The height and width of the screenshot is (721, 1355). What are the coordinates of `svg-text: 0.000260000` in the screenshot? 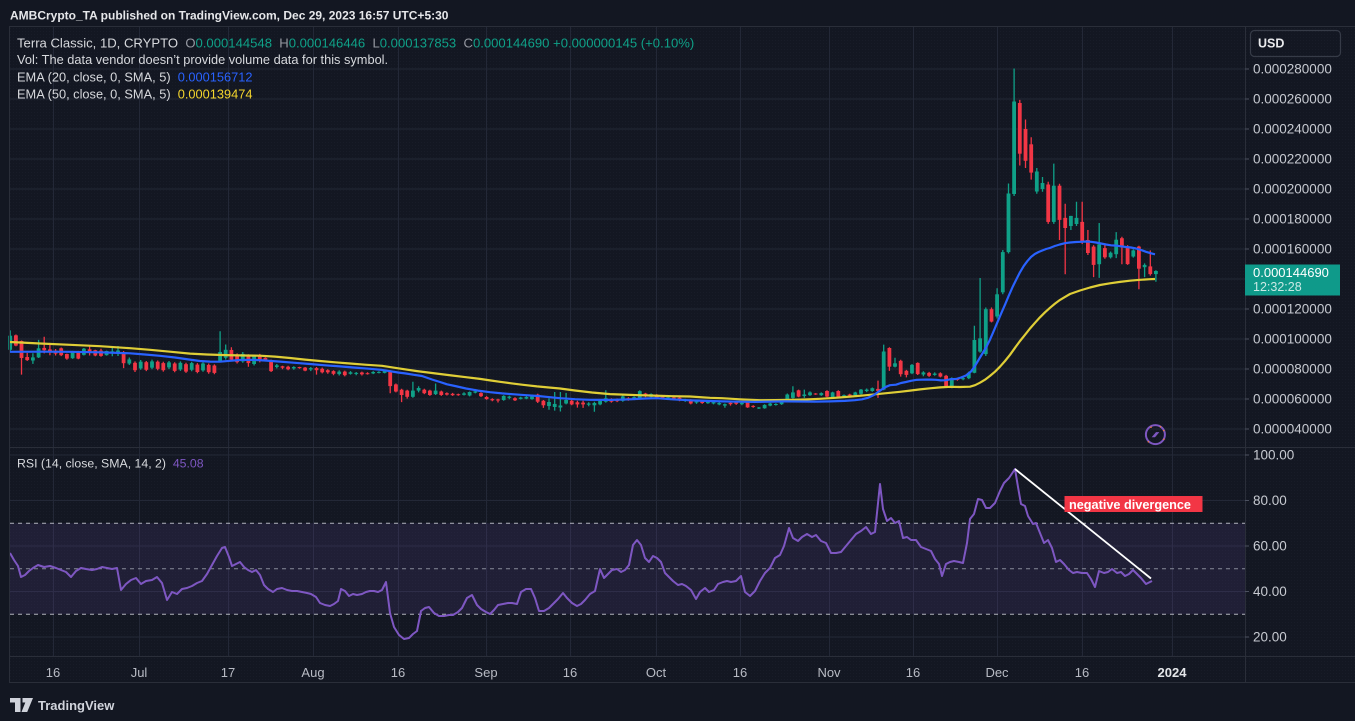 It's located at (1292, 99).